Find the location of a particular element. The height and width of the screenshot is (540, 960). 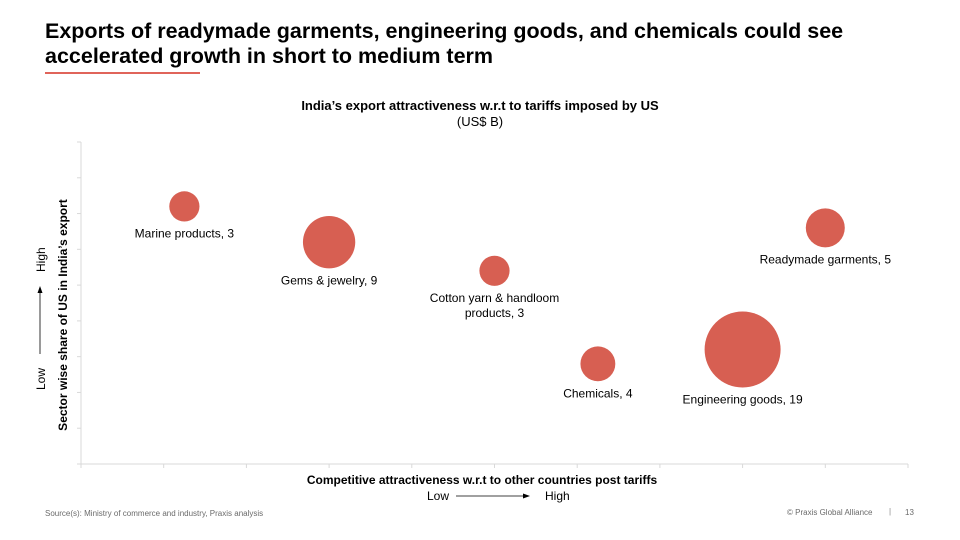

x-direction-arrow-head is located at coordinates (526, 496).